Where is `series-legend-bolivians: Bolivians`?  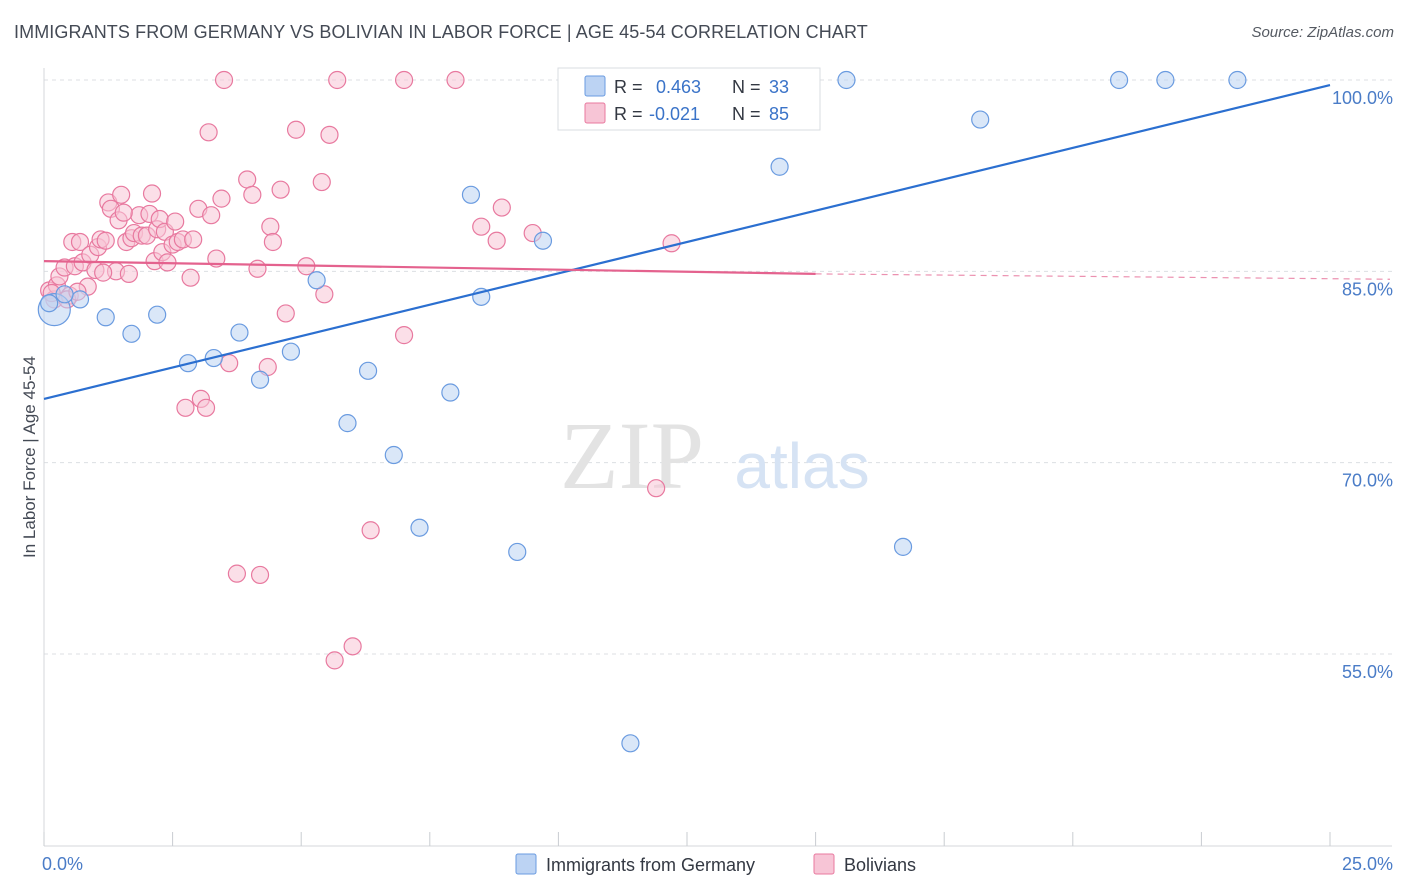 series-legend-bolivians: Bolivians is located at coordinates (880, 865).